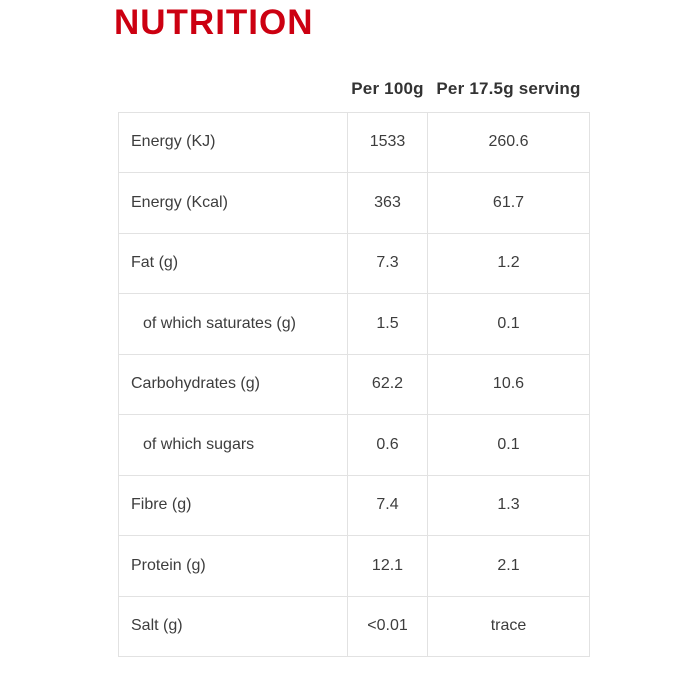 The height and width of the screenshot is (700, 700). What do you see at coordinates (387, 626) in the screenshot?
I see `per-100g-value: <0.01` at bounding box center [387, 626].